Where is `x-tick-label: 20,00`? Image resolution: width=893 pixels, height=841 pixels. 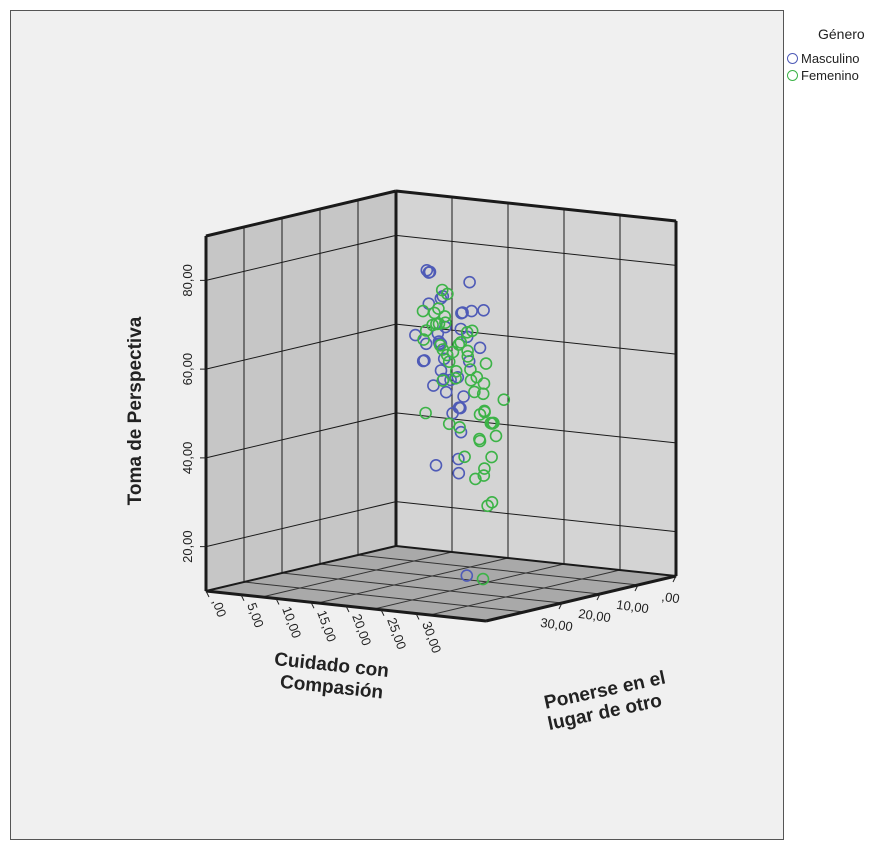
x-tick-label: 20,00 is located at coordinates (594, 615).